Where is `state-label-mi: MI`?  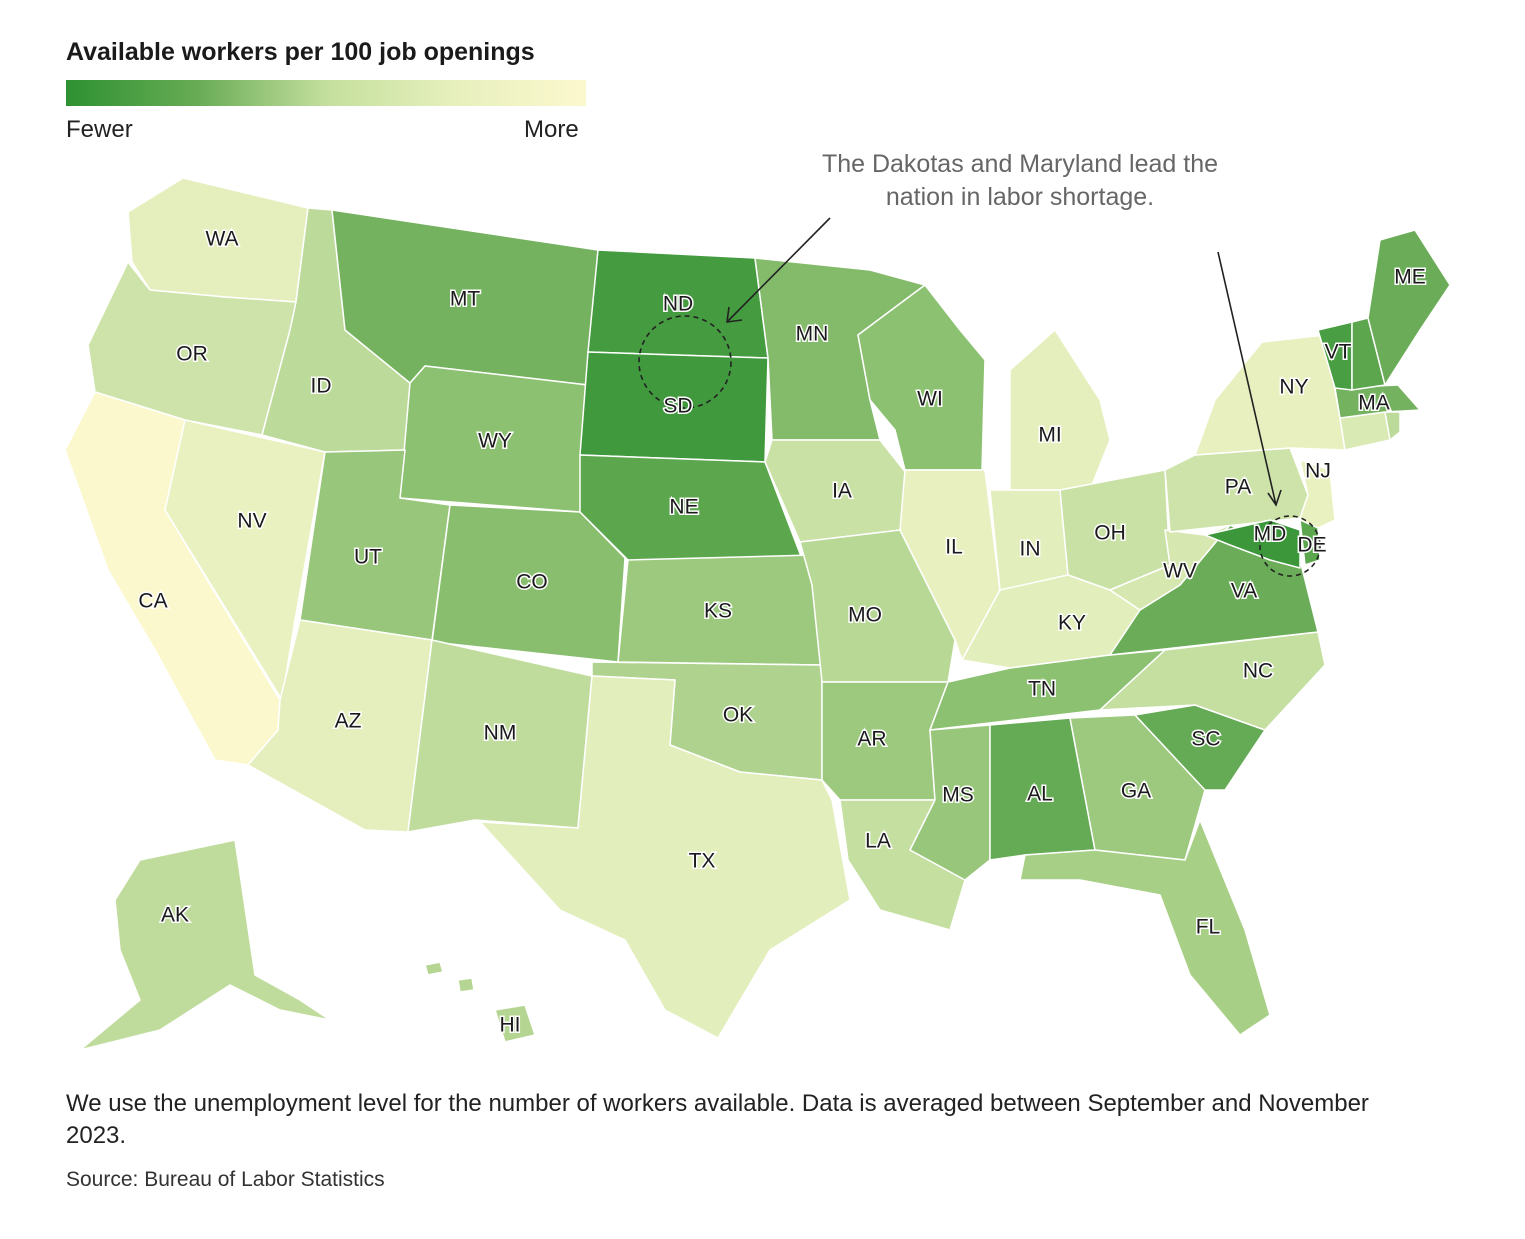 state-label-mi: MI is located at coordinates (1049, 435).